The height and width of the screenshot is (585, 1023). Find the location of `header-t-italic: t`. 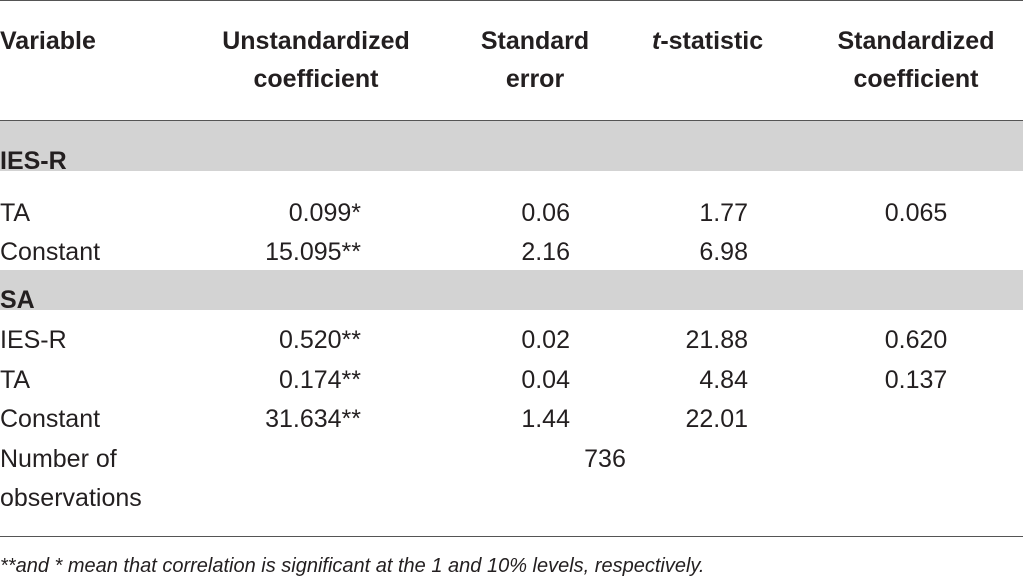

header-t-italic: t is located at coordinates (656, 41).